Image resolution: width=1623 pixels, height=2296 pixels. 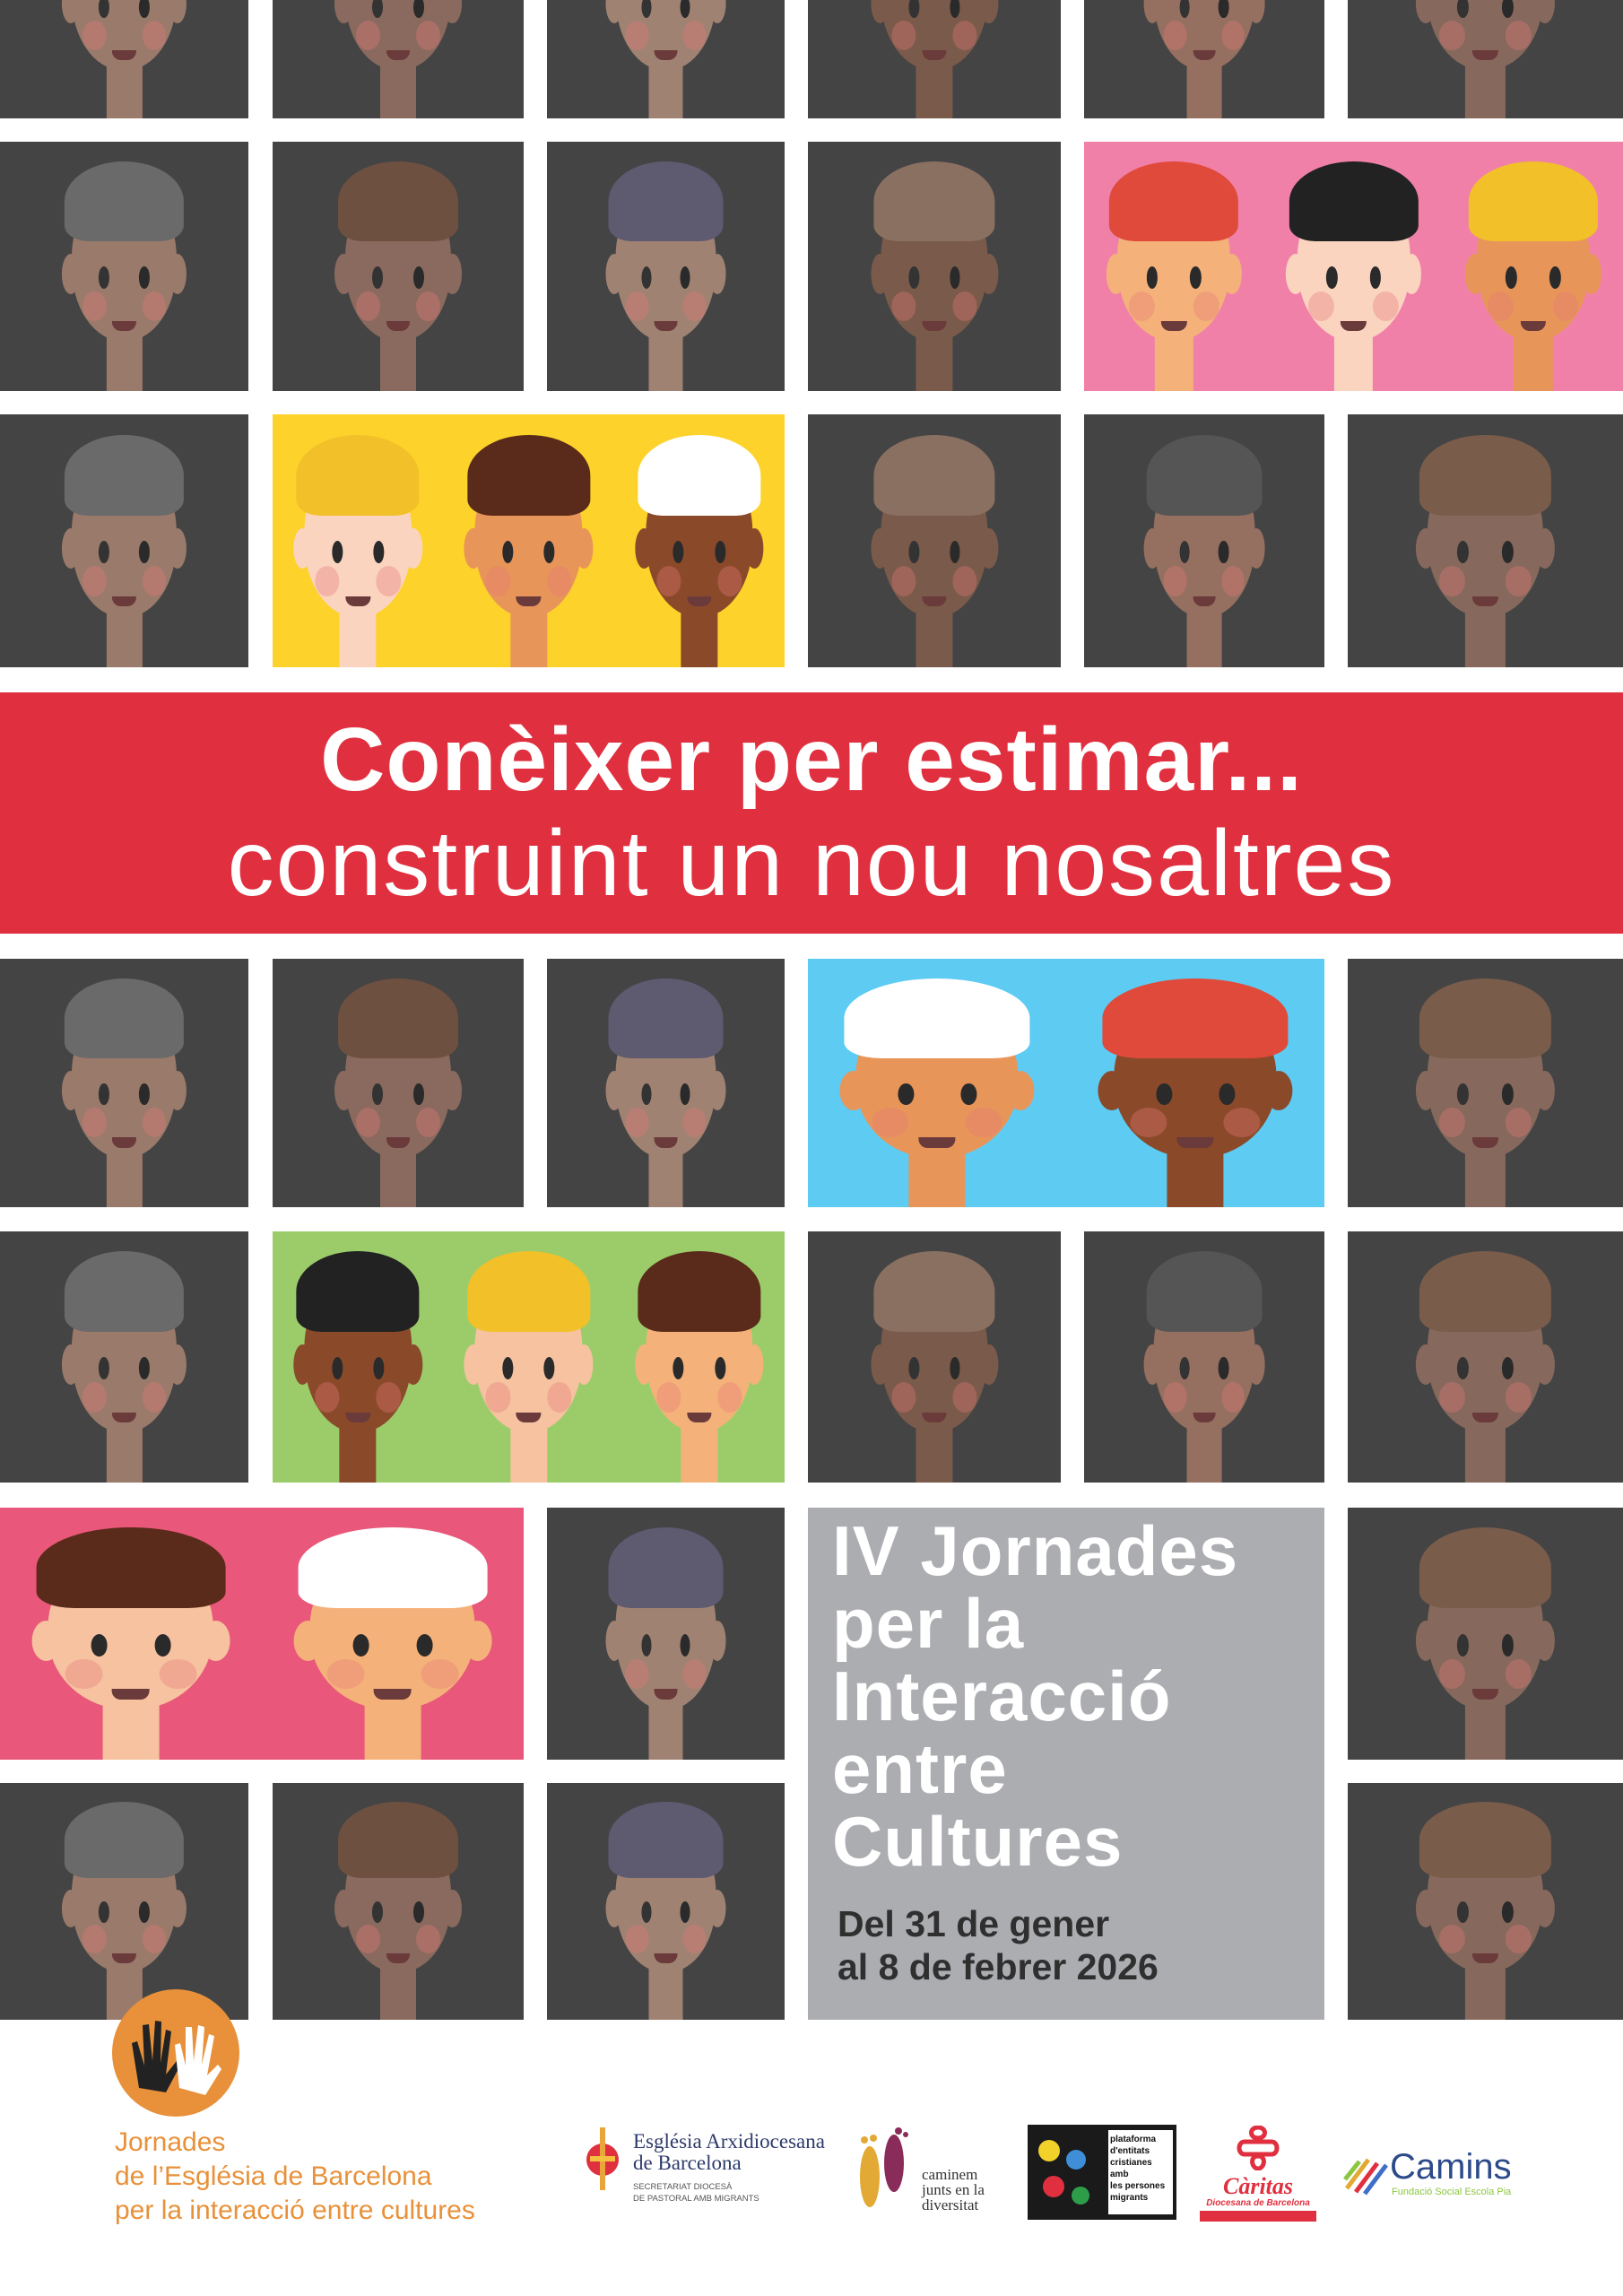 What do you see at coordinates (1138, 2186) in the screenshot?
I see `plataforma-line: les persones` at bounding box center [1138, 2186].